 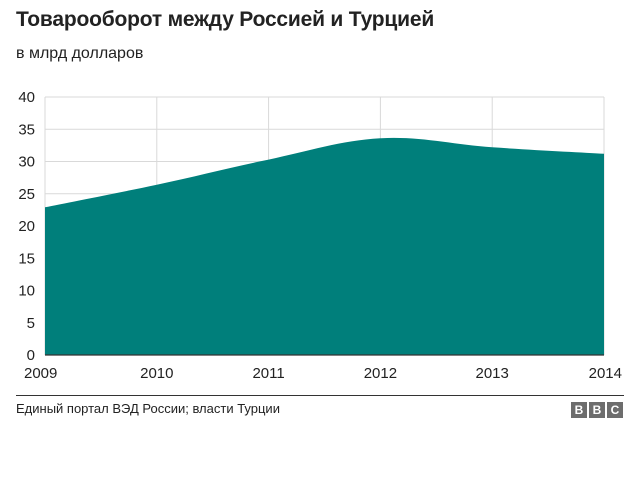 I want to click on x-tick-label: 2012, so click(x=380, y=373).